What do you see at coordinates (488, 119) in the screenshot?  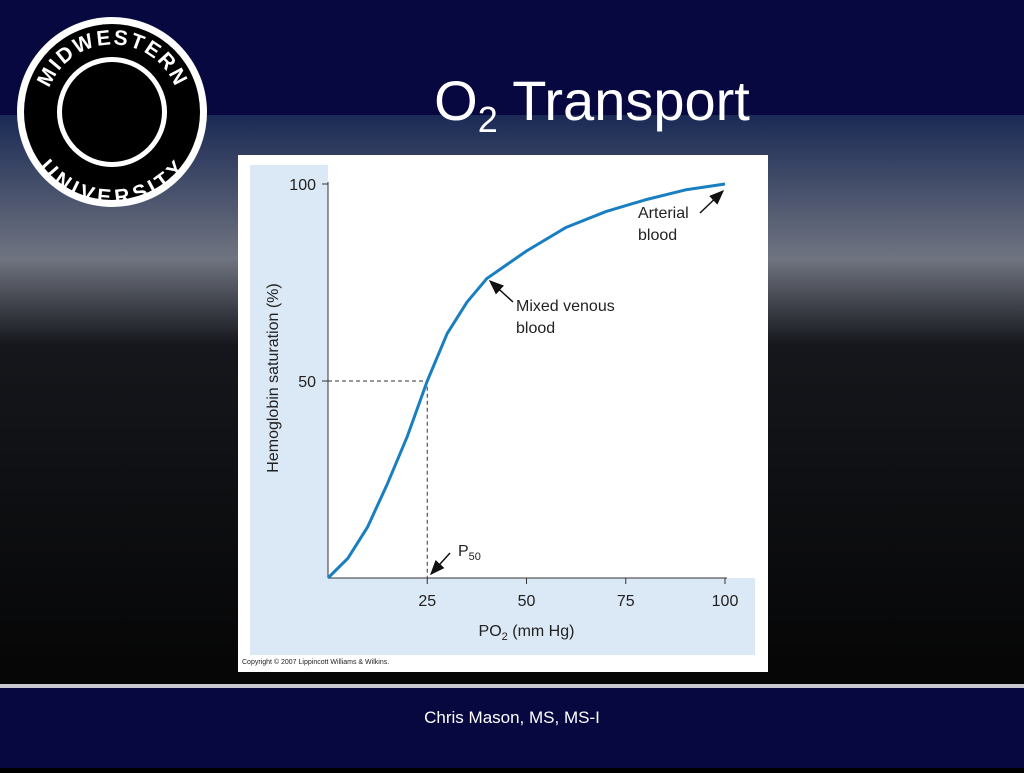 I see `title-sub: 2` at bounding box center [488, 119].